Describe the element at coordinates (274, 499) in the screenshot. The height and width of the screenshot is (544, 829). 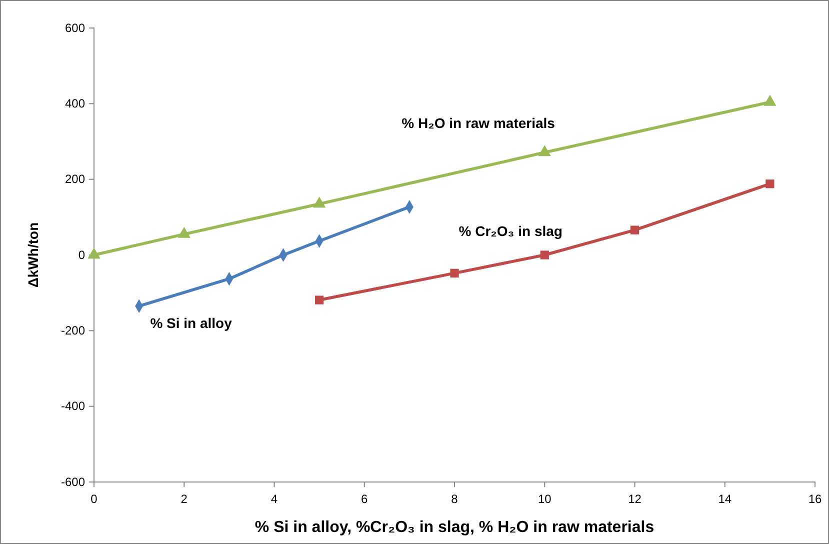
I see `x-tick-label: 4` at that location.